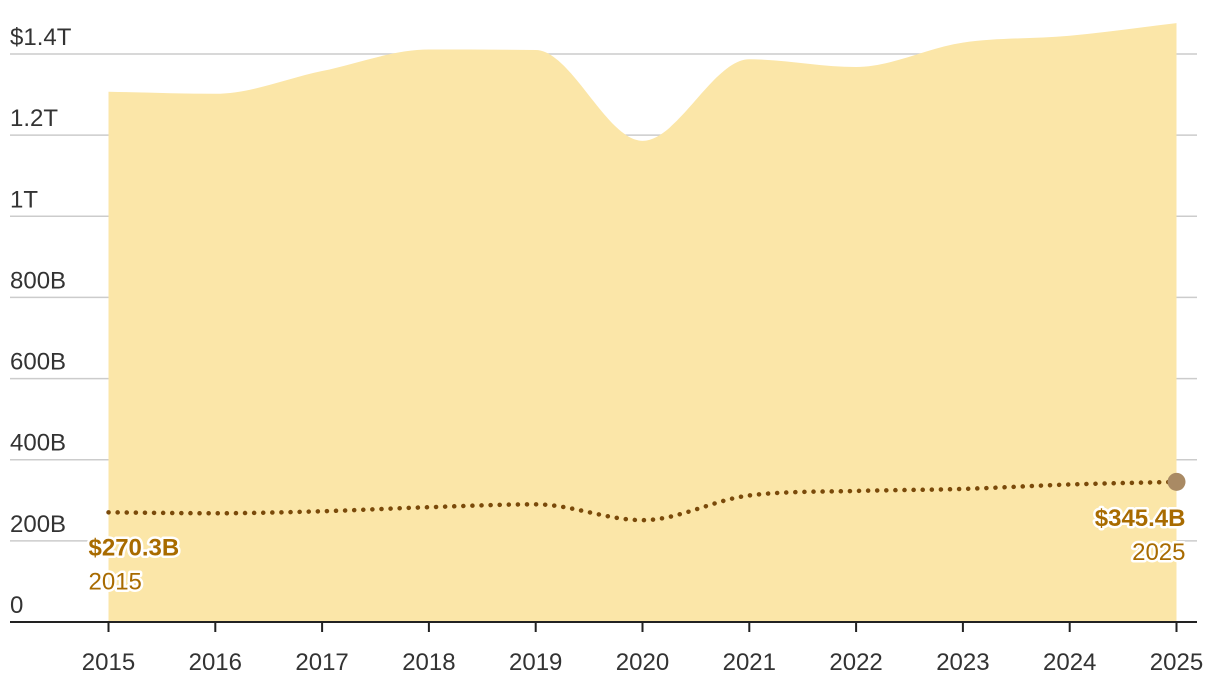 The width and height of the screenshot is (1220, 688). What do you see at coordinates (535, 662) in the screenshot?
I see `x-tick-label: 2019` at bounding box center [535, 662].